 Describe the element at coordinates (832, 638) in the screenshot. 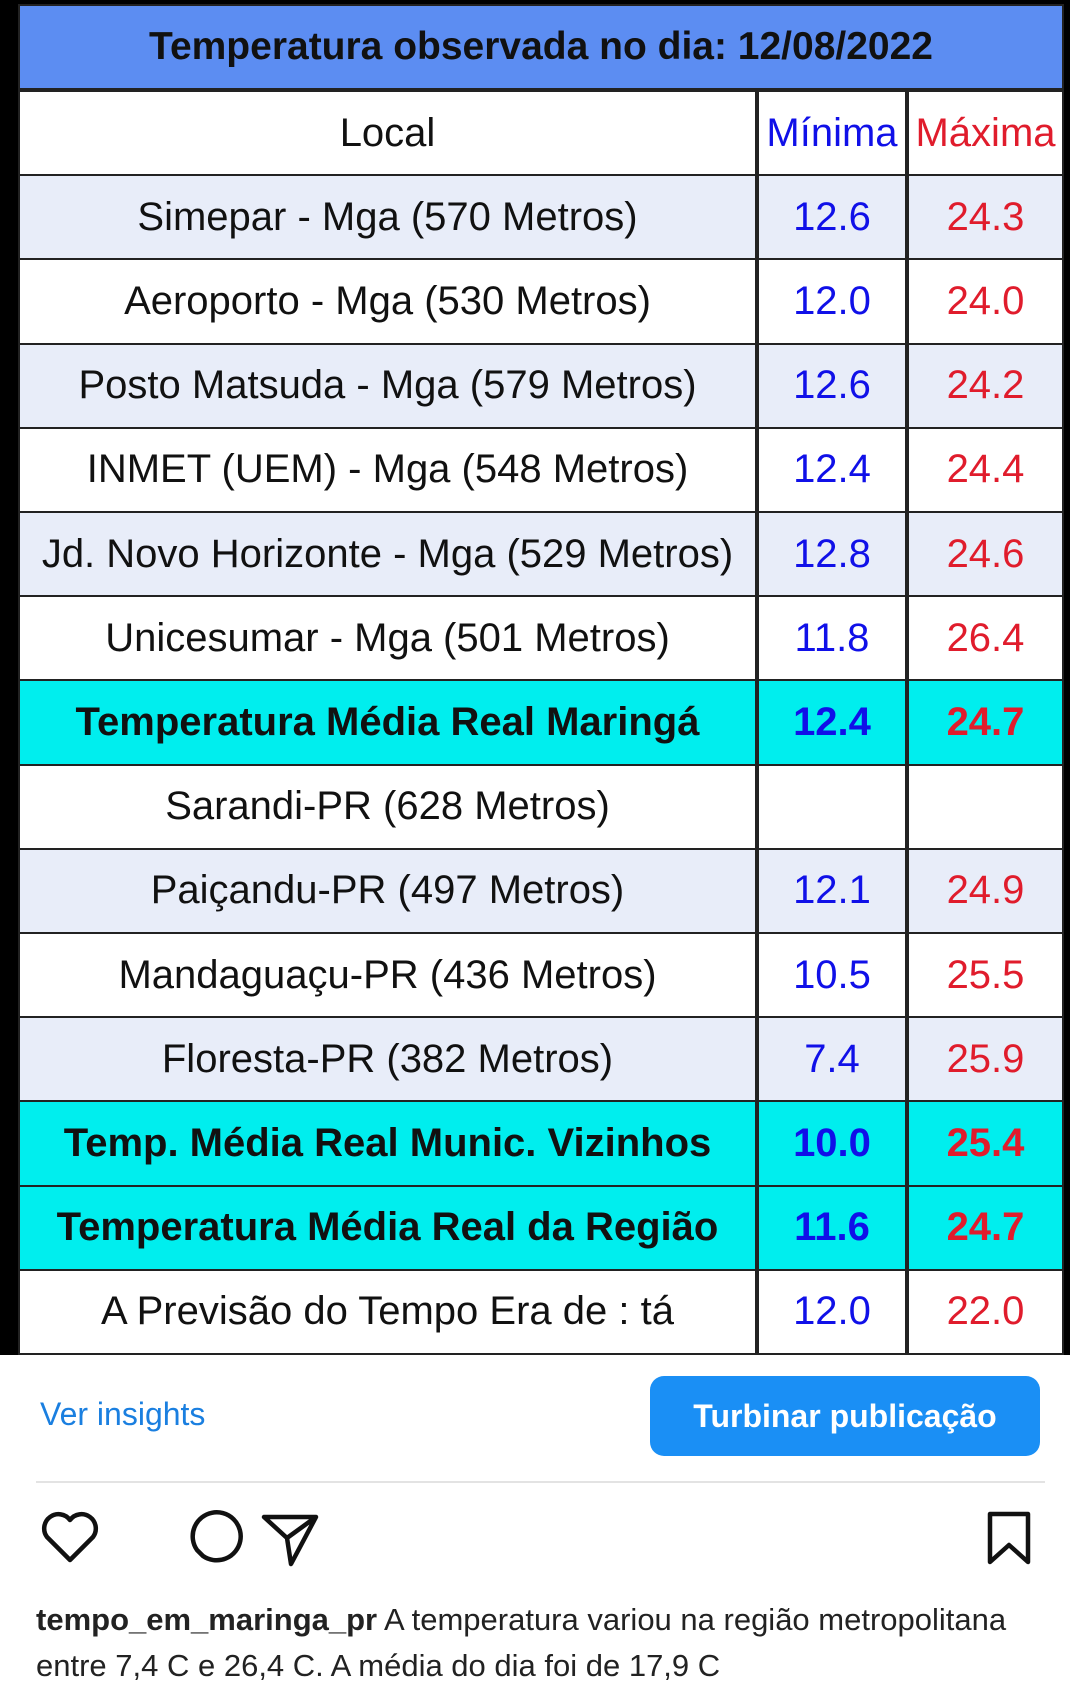

I see `min-cell: 11.8` at that location.